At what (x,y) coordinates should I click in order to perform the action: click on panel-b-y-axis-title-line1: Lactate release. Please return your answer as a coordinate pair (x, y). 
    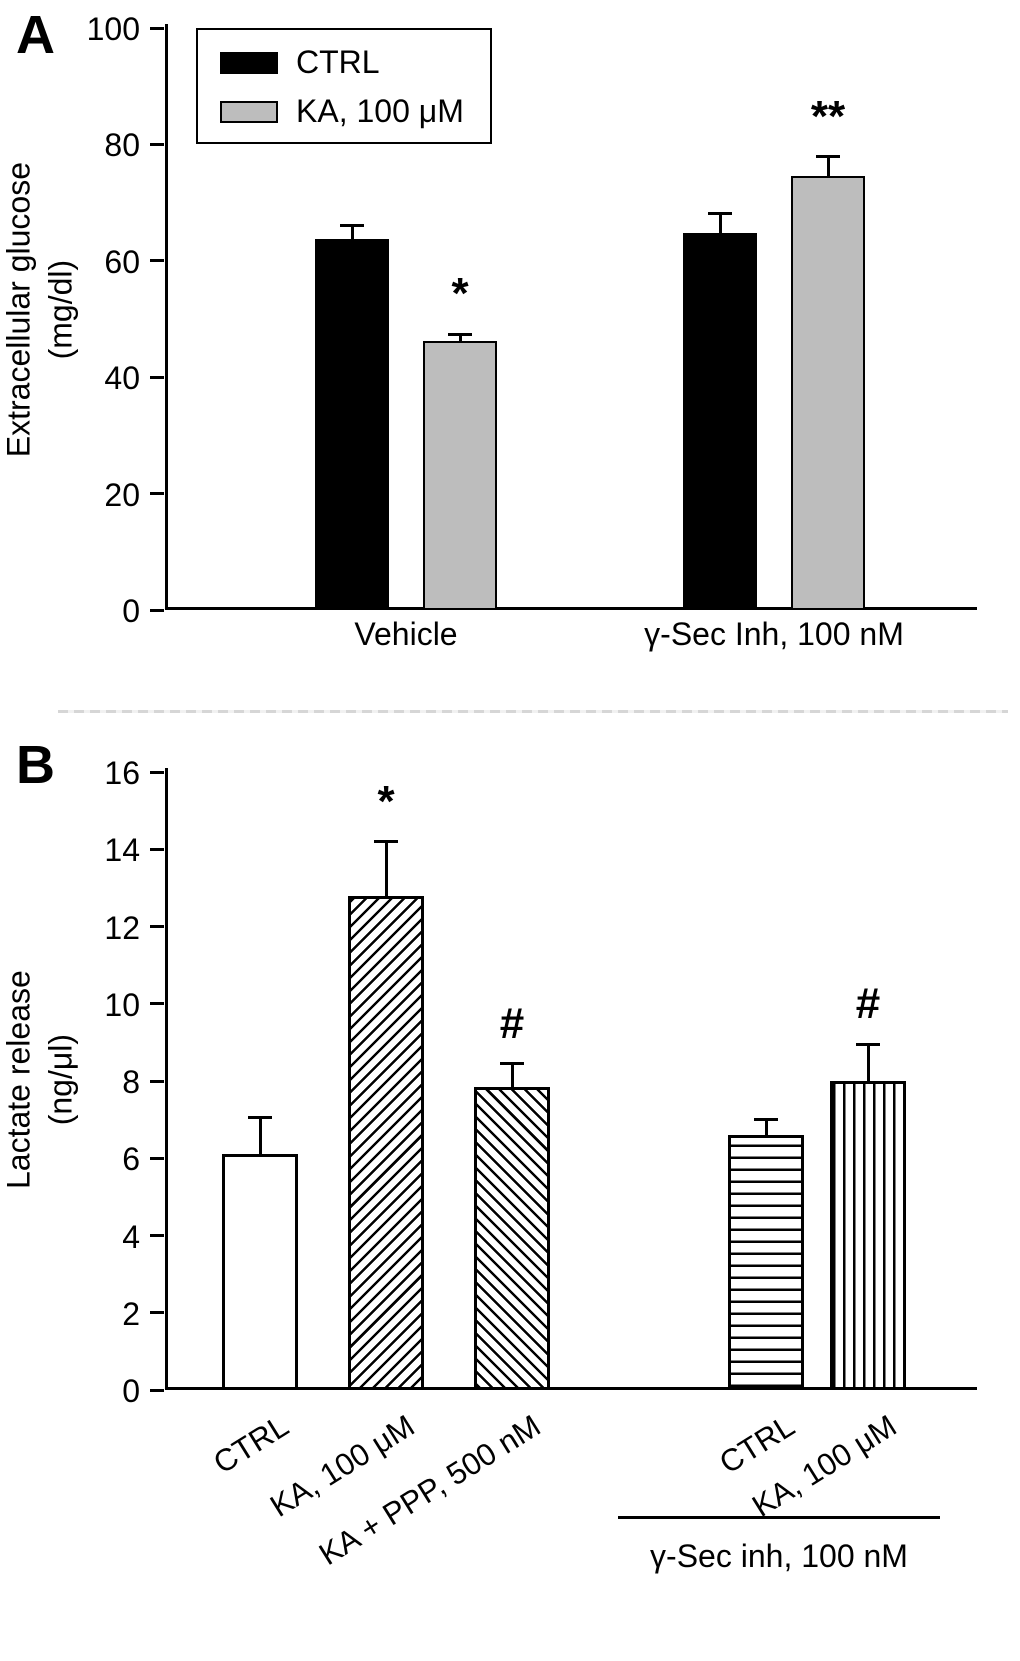
    Looking at the image, I should click on (18, 1079).